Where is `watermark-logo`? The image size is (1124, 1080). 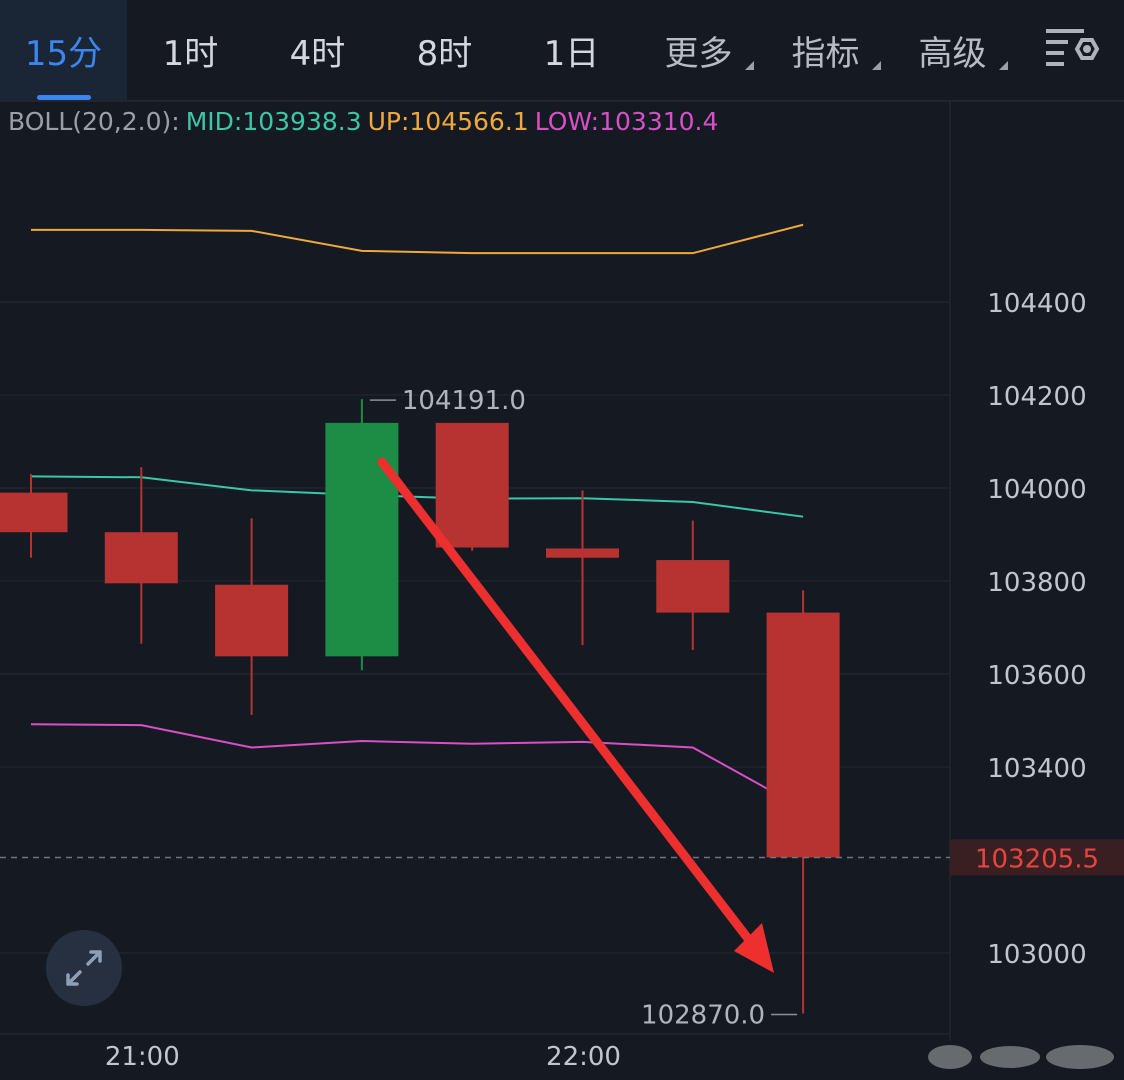
watermark-logo is located at coordinates (1021, 1057).